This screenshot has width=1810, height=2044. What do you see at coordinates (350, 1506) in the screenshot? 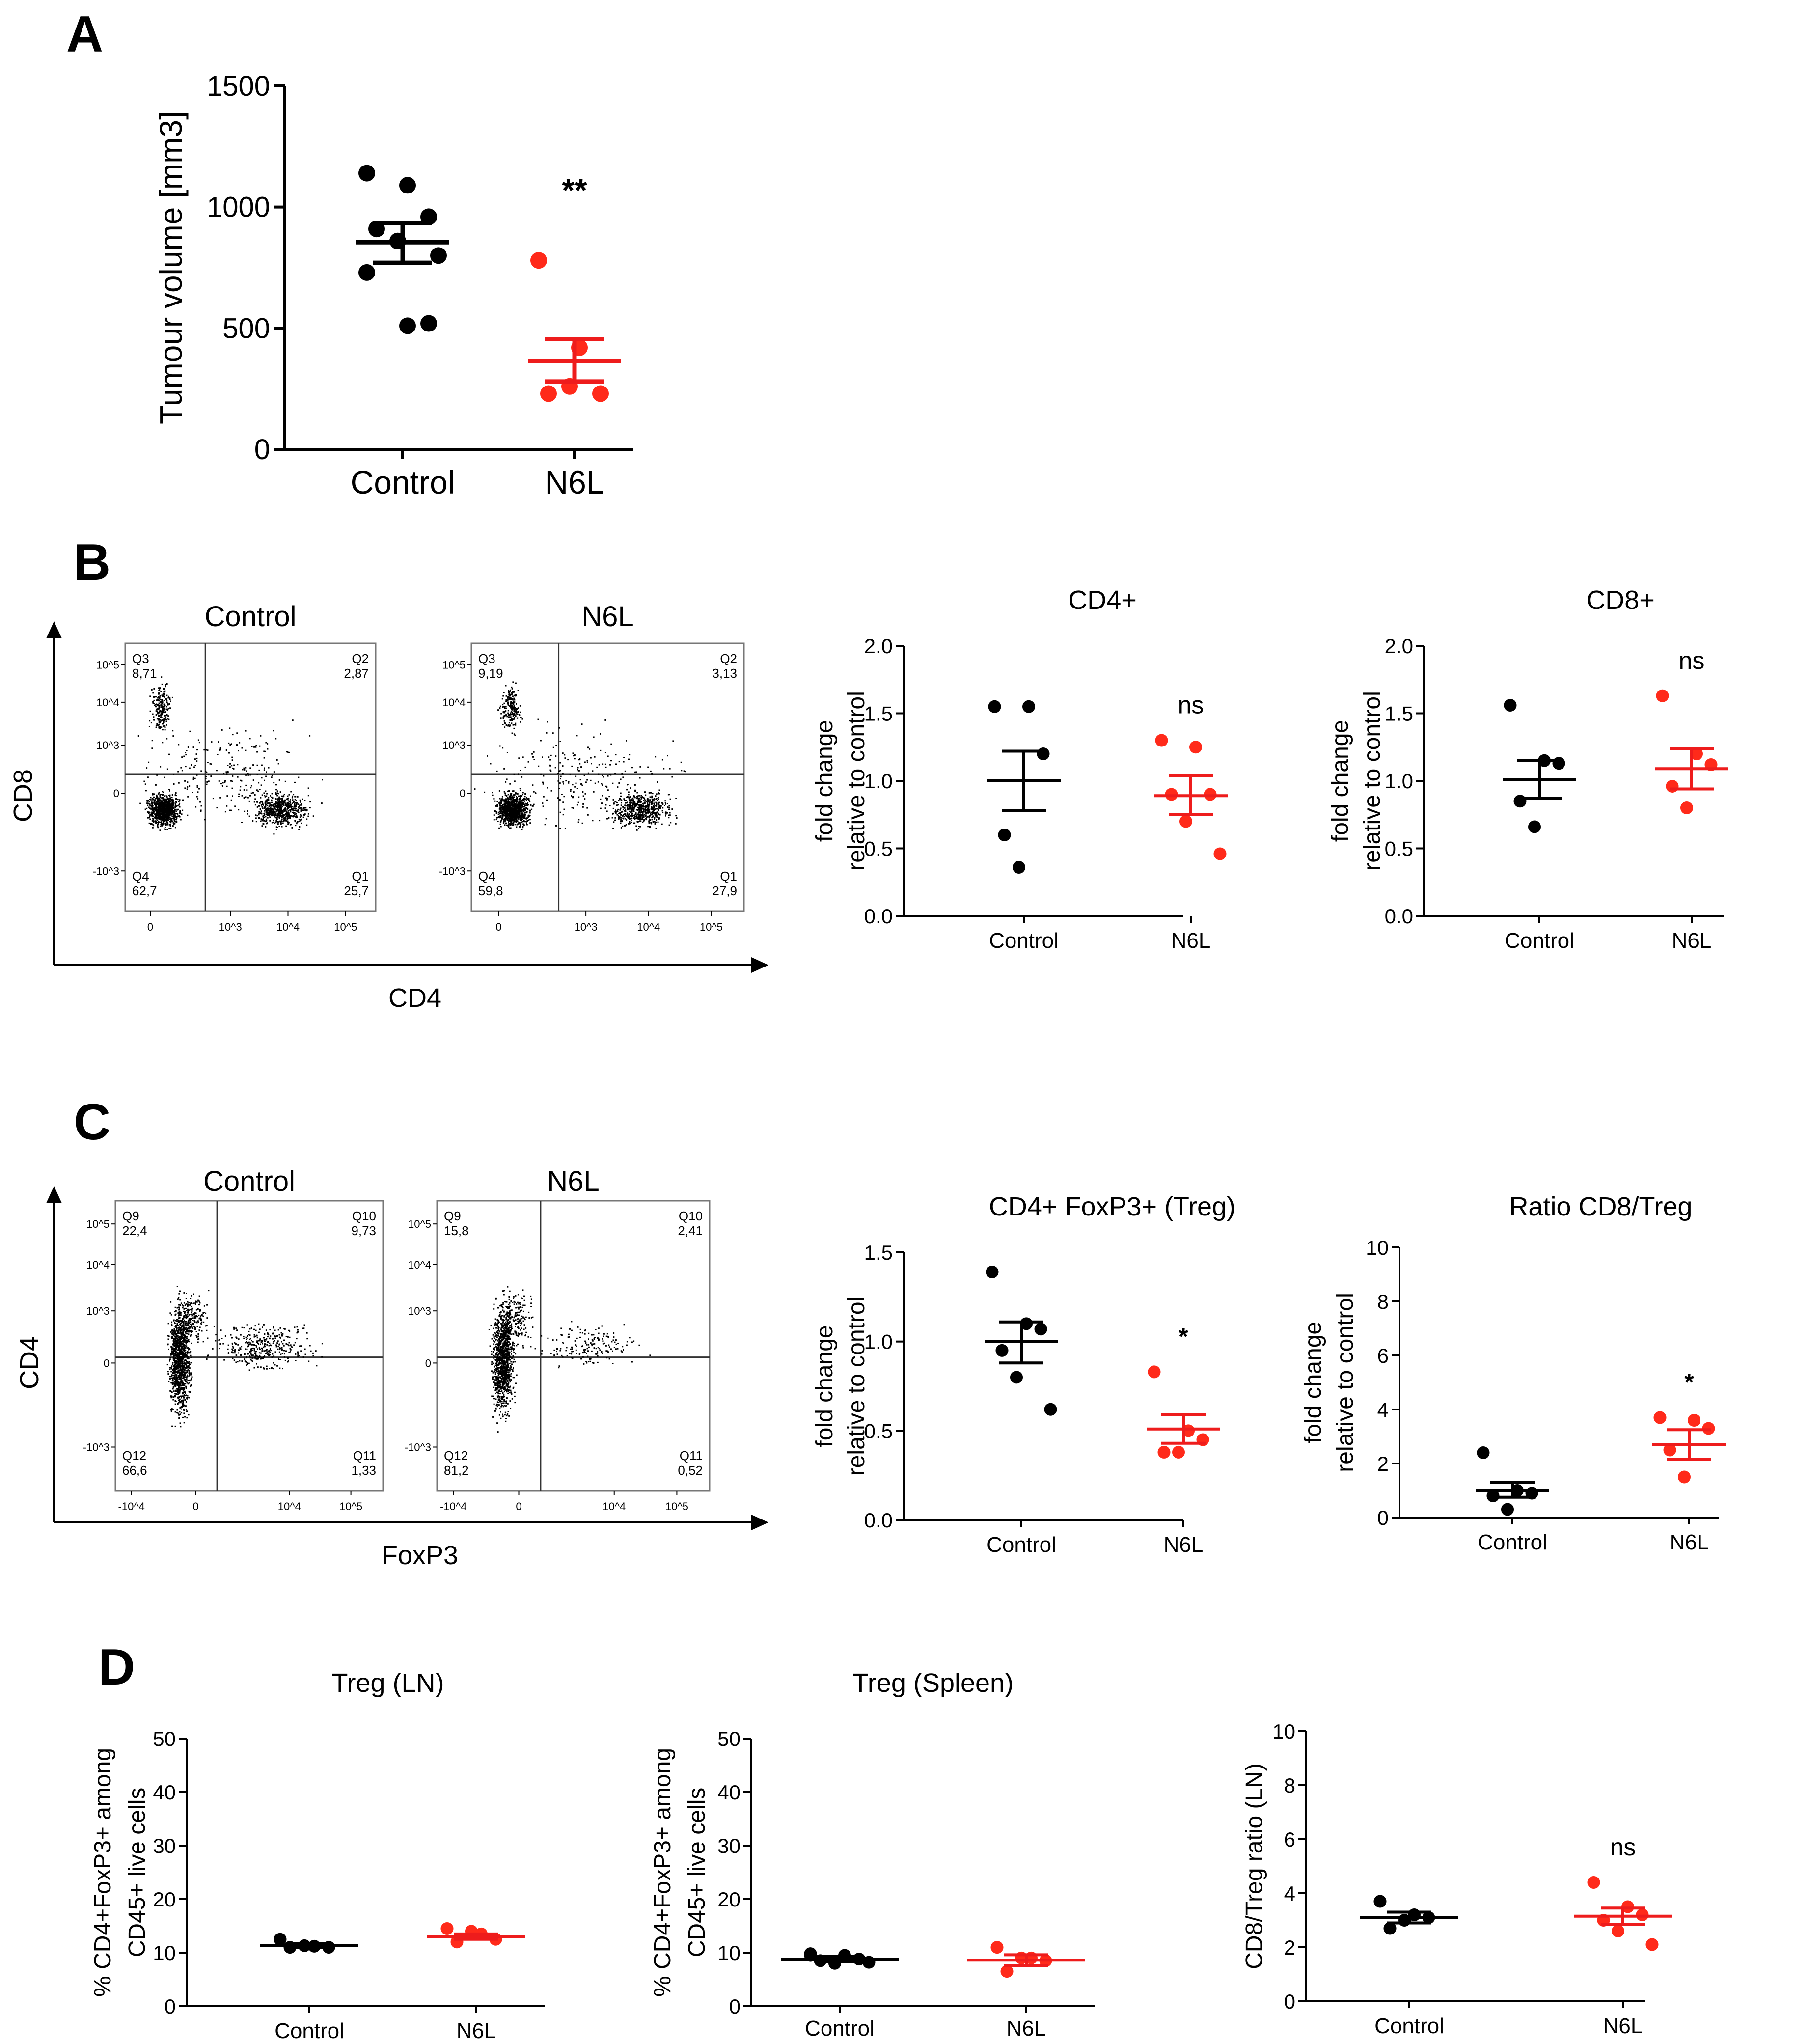
I see `flow-x-tick: 10^5` at bounding box center [350, 1506].